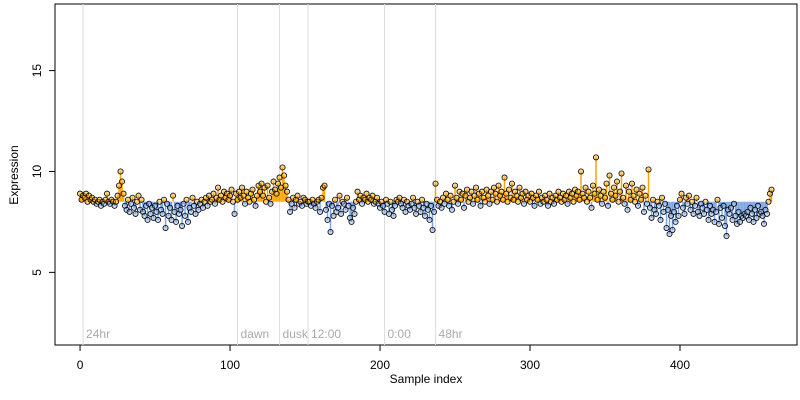 The width and height of the screenshot is (800, 400). I want to click on event-label: dusk, so click(296, 334).